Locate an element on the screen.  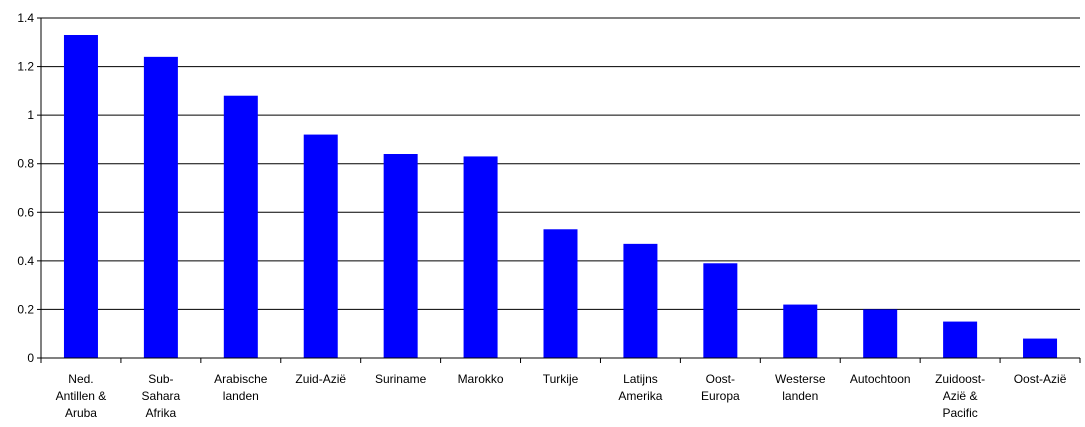
y-tick-label: 1.4 is located at coordinates (25, 18).